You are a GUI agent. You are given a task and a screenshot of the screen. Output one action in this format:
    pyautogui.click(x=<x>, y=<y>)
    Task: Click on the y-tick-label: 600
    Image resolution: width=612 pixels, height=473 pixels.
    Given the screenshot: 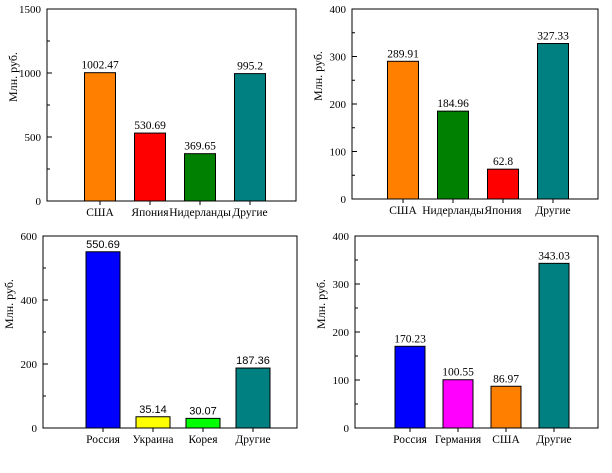 What is the action you would take?
    pyautogui.click(x=29, y=237)
    